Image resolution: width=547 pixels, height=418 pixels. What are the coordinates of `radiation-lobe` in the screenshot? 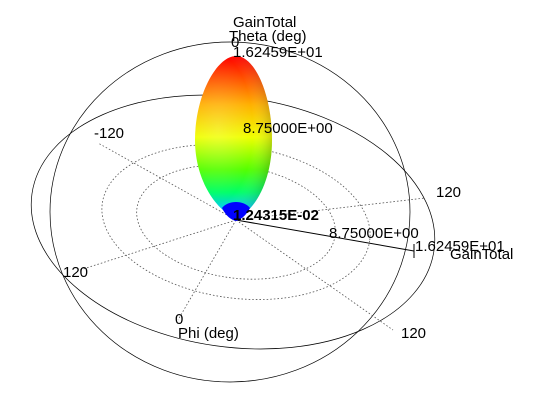 It's located at (233, 138).